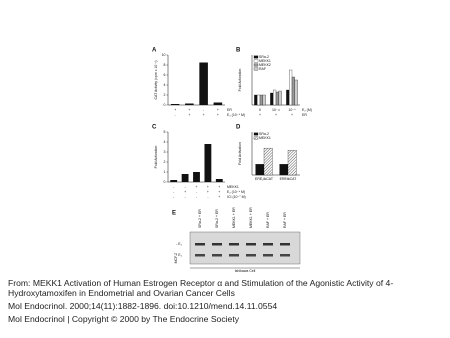  I want to click on y-tick-label: 1, so click(165, 172).